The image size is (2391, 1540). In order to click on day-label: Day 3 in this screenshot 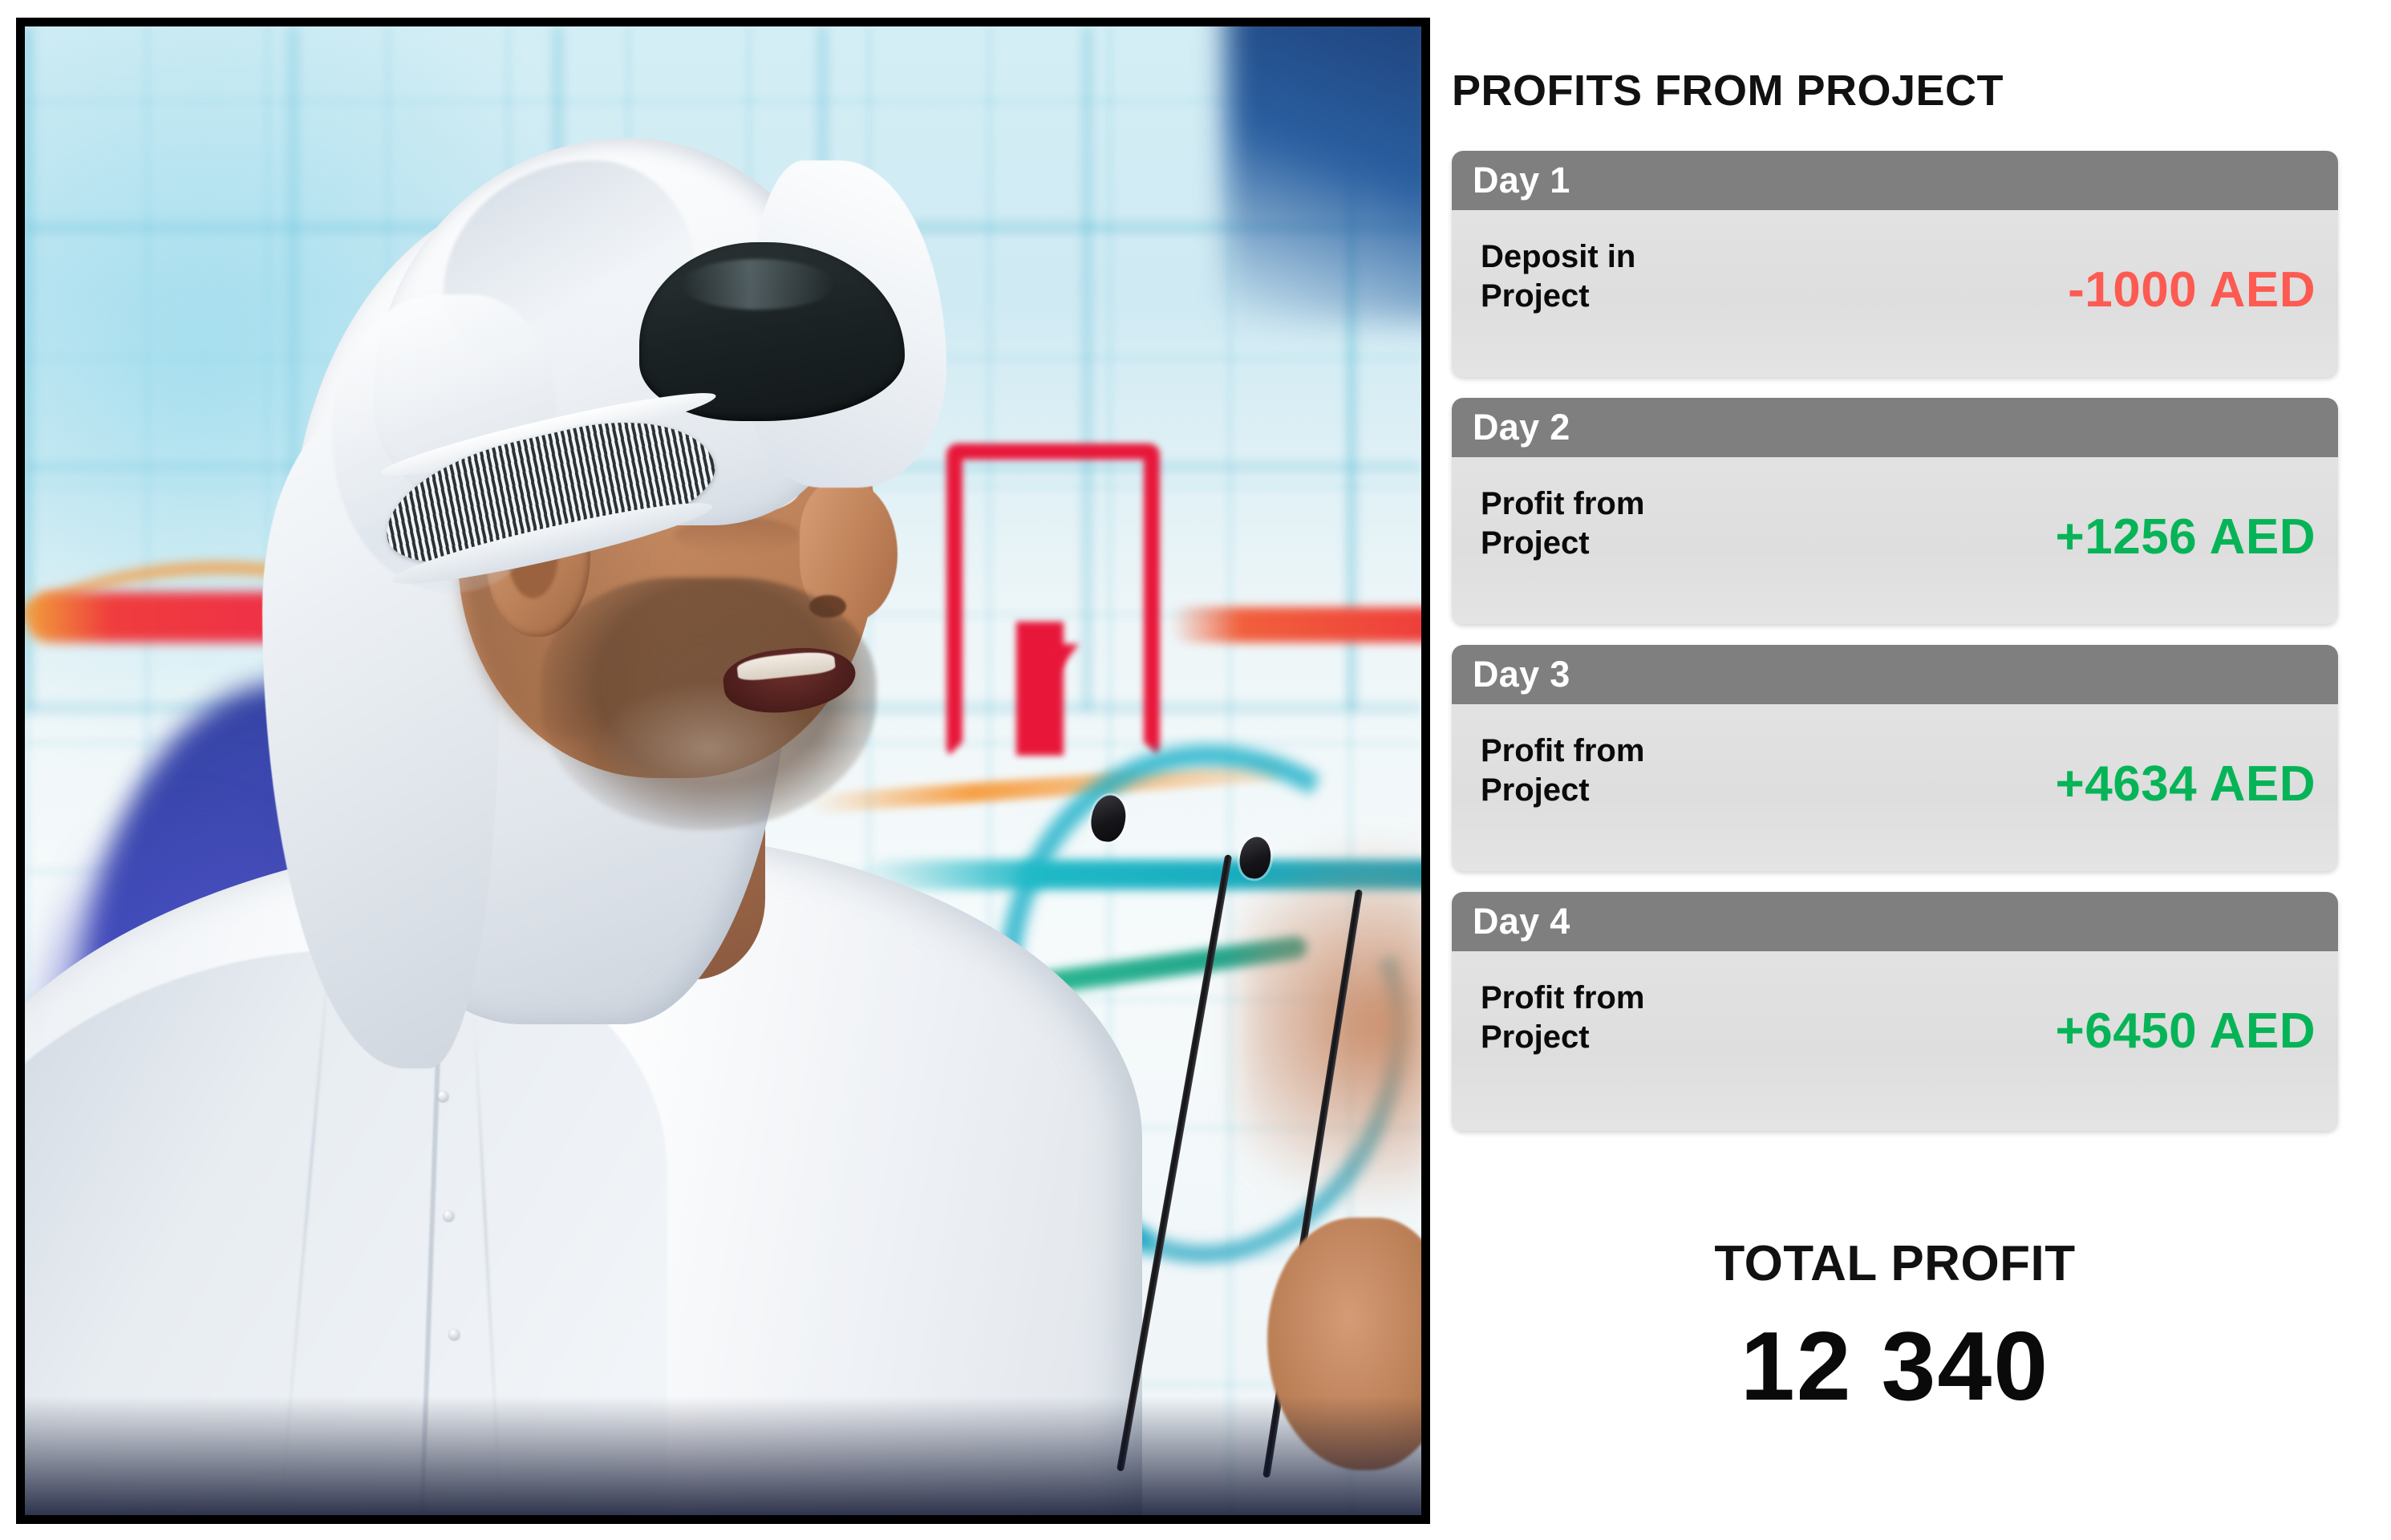, I will do `click(1521, 674)`.